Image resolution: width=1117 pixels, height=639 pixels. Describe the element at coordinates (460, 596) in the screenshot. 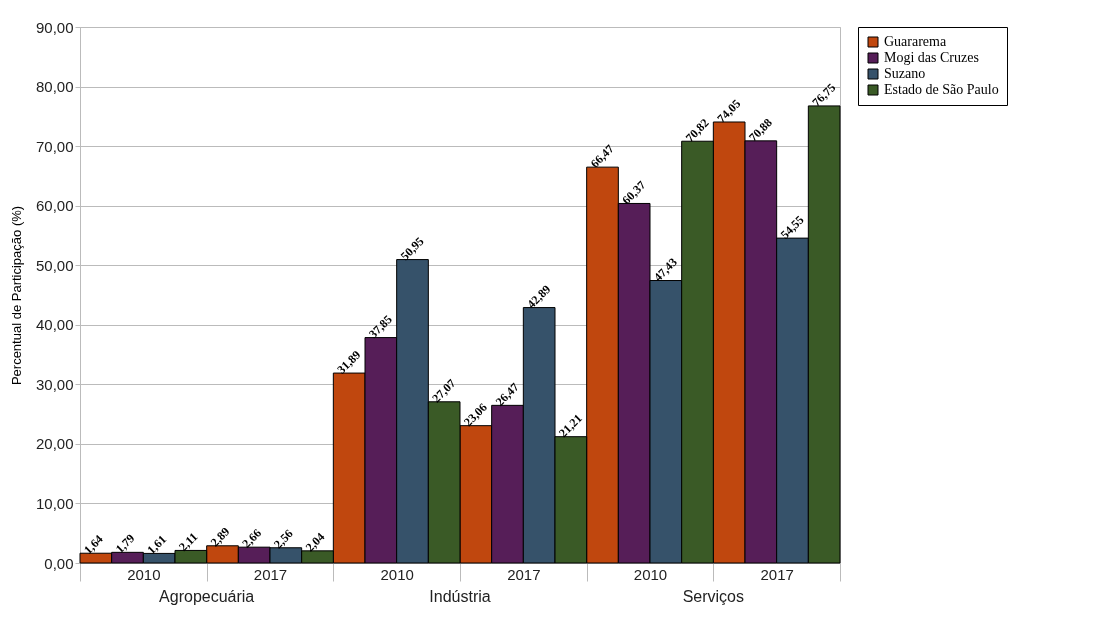

I see `text: Indústria` at that location.